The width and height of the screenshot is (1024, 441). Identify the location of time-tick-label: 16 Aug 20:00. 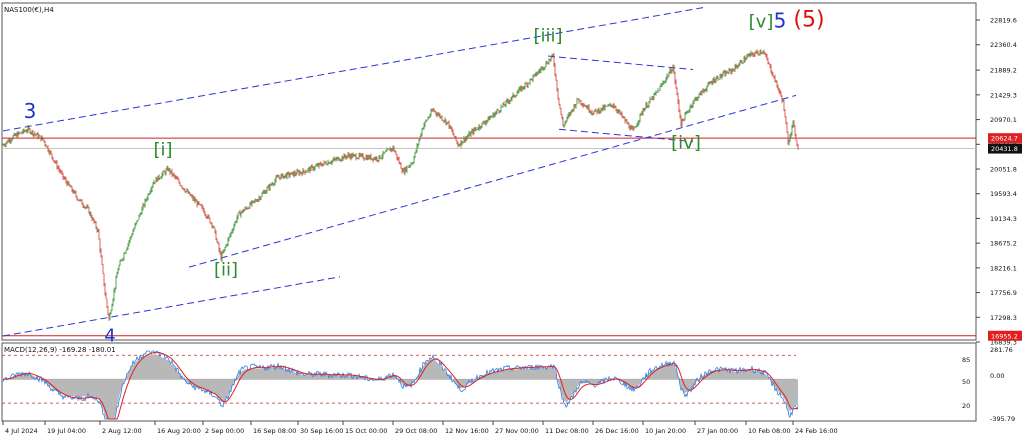
(179, 431).